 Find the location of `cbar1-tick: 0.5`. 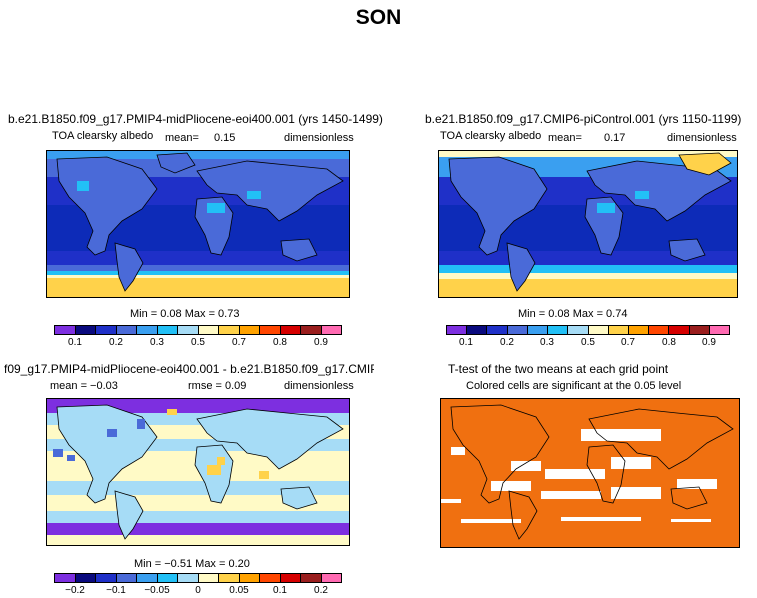

cbar1-tick: 0.5 is located at coordinates (198, 342).